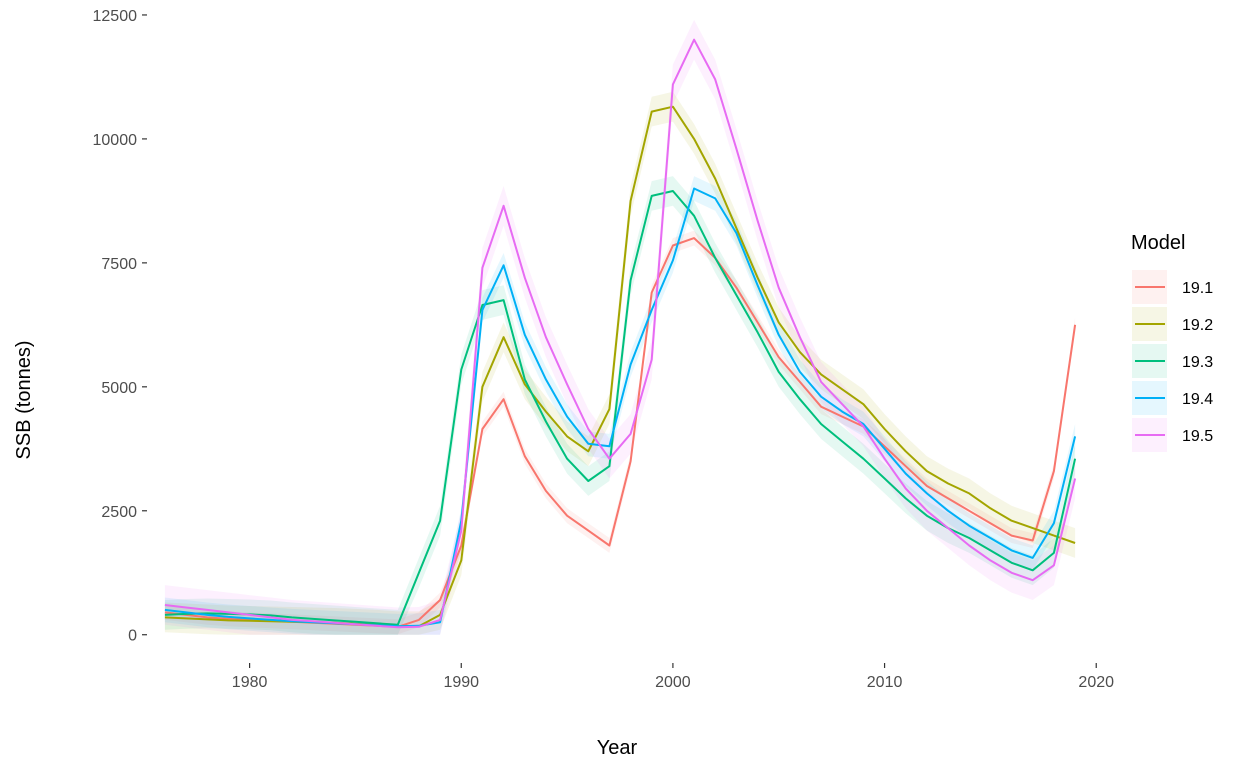 The width and height of the screenshot is (1239, 769). Describe the element at coordinates (24, 400) in the screenshot. I see `y-axis-title: SSB (tonnes)` at that location.